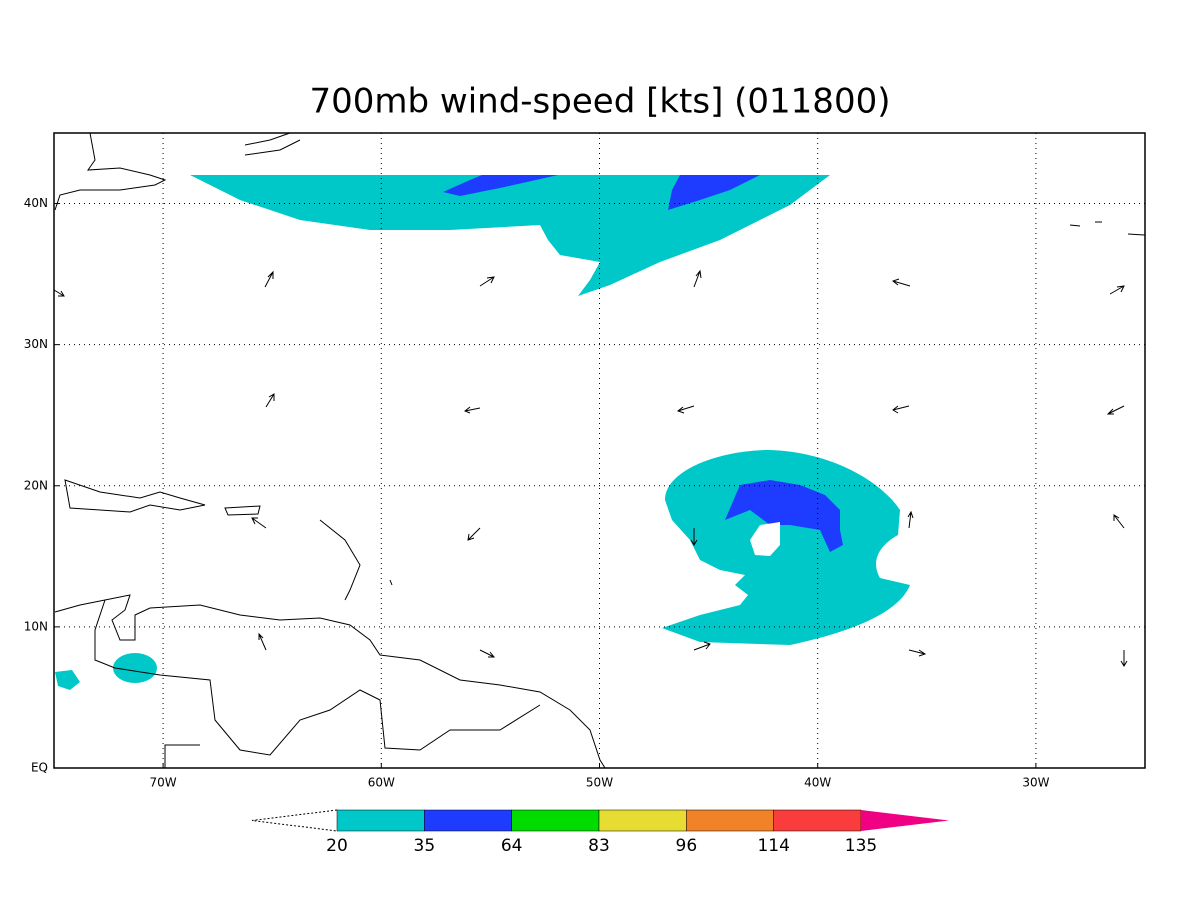  What do you see at coordinates (163, 783) in the screenshot?
I see `x-tick-label: 70W` at bounding box center [163, 783].